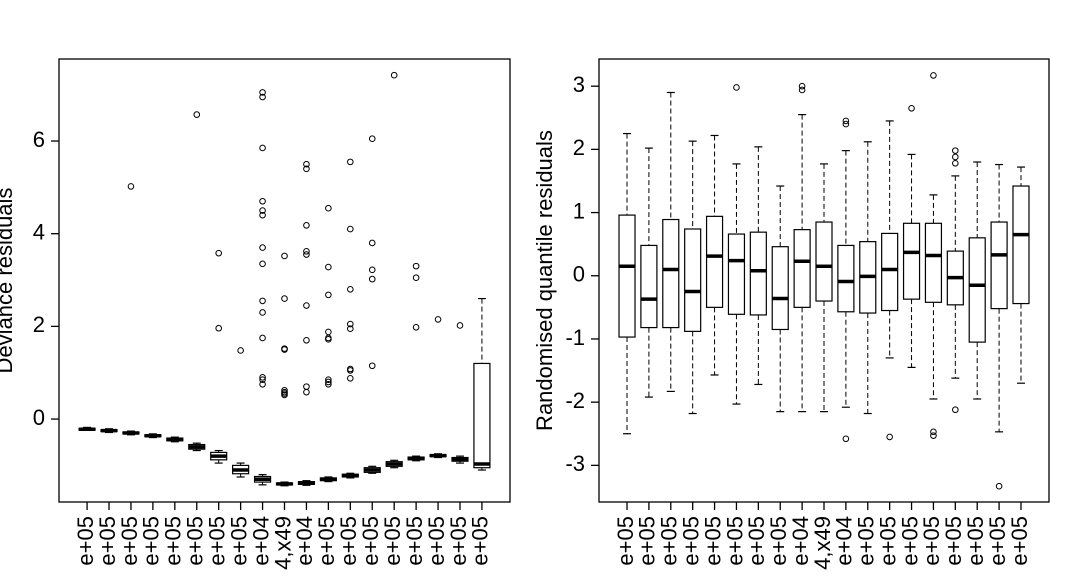  I want to click on x-tick-label: e+04, so click(260, 541).